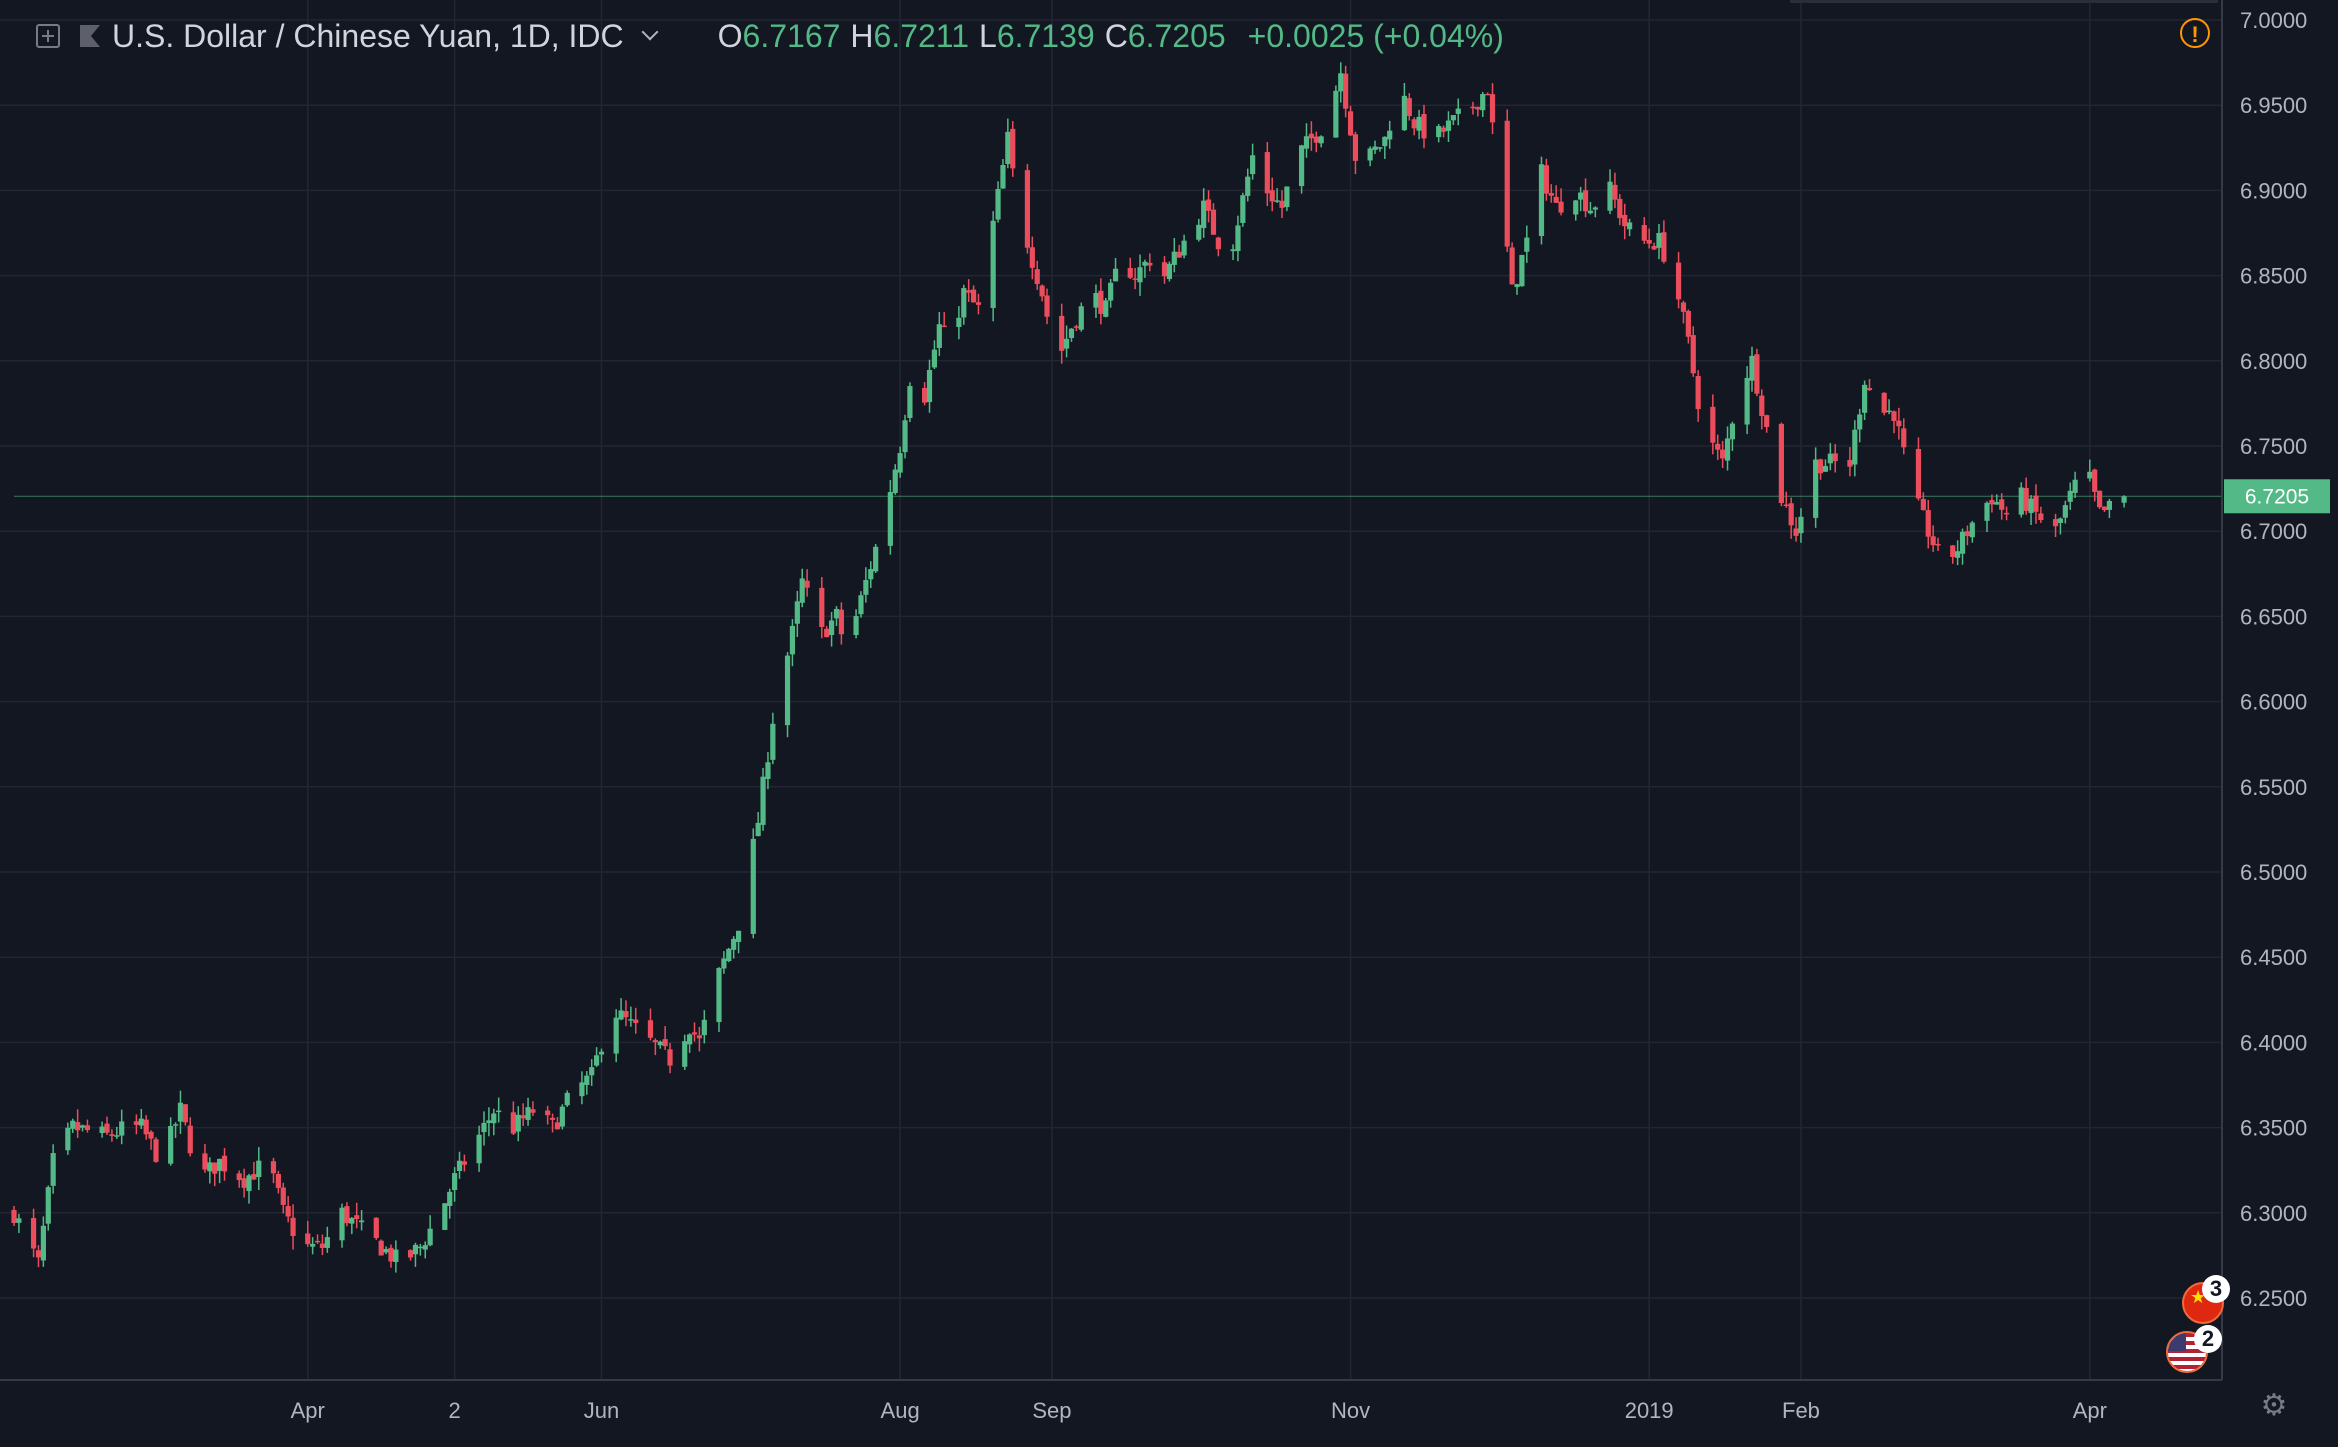 The height and width of the screenshot is (1447, 2338). I want to click on price-tick-label: 6.6500, so click(2273, 616).